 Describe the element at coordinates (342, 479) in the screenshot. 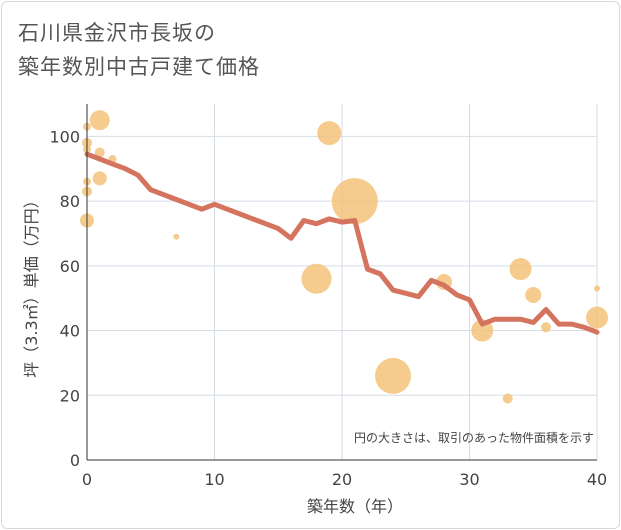

I see `x-tick-label: 20` at that location.